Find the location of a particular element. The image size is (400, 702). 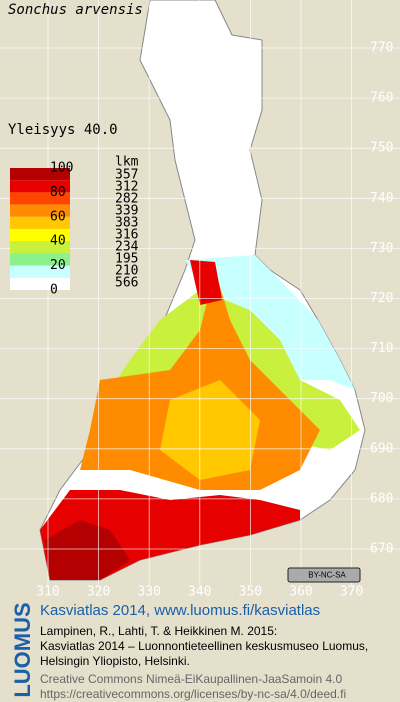

legend-count: 195 is located at coordinates (126, 259).